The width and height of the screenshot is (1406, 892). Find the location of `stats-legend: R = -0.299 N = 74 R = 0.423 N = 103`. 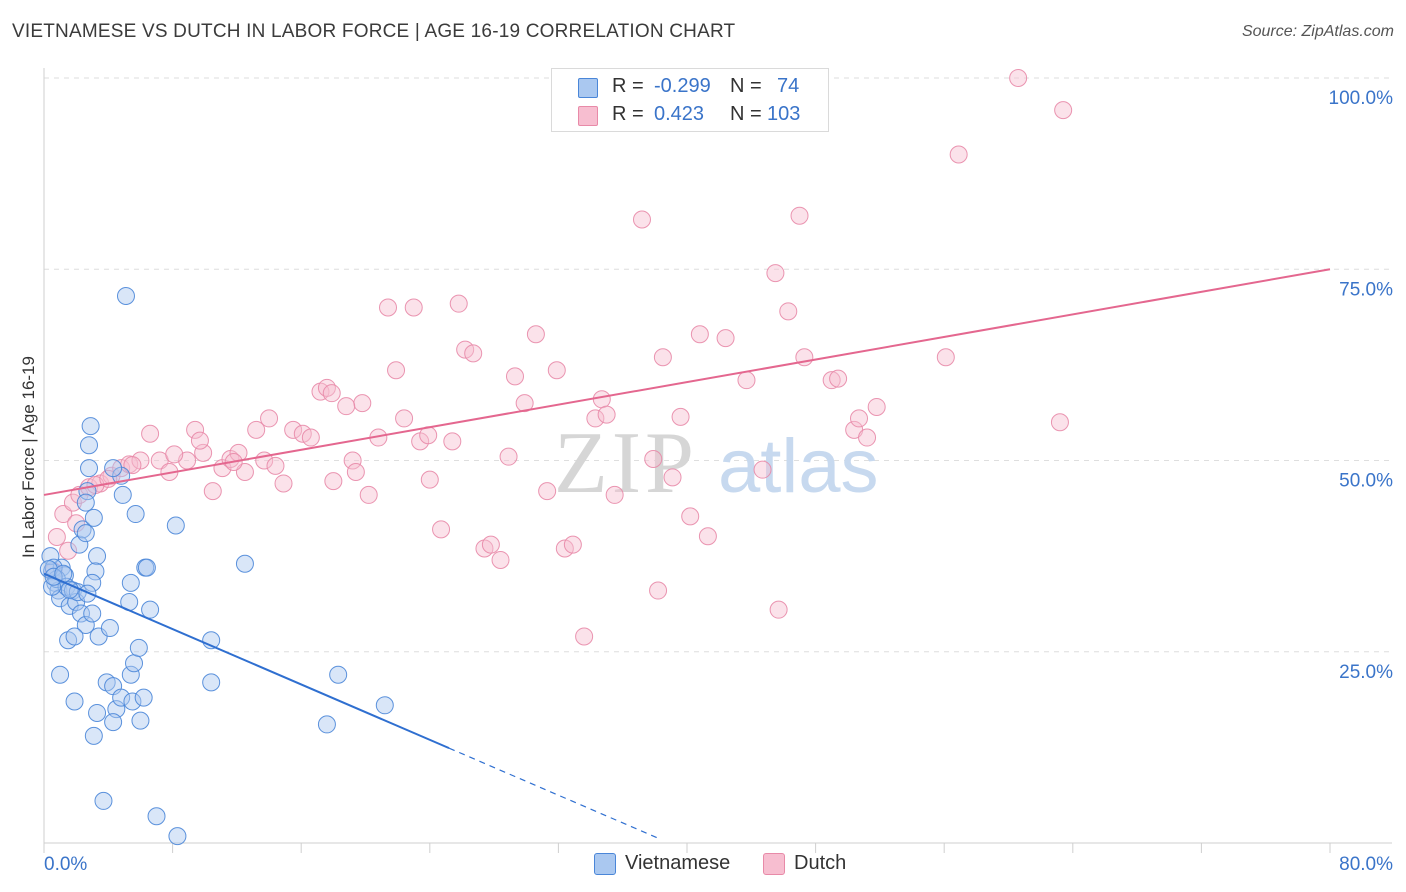

stats-legend: R = -0.299 N = 74 R = 0.423 N = 103 is located at coordinates (690, 100).